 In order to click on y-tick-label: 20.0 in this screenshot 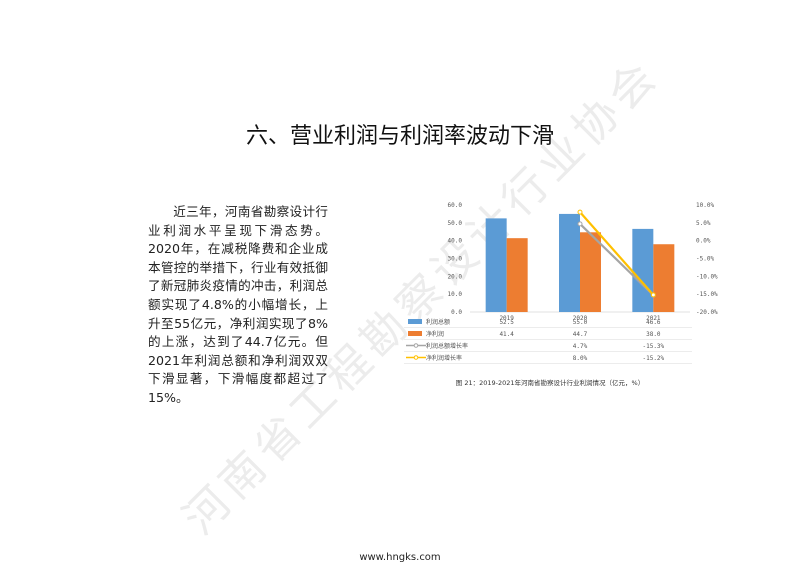, I will do `click(455, 276)`.